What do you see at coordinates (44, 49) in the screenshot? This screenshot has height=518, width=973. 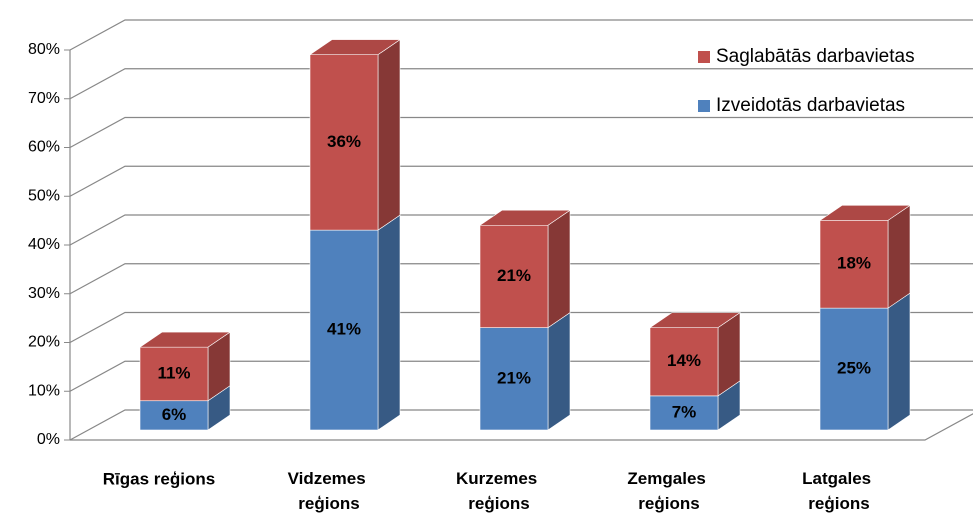 I see `y-tick-label: 80%` at bounding box center [44, 49].